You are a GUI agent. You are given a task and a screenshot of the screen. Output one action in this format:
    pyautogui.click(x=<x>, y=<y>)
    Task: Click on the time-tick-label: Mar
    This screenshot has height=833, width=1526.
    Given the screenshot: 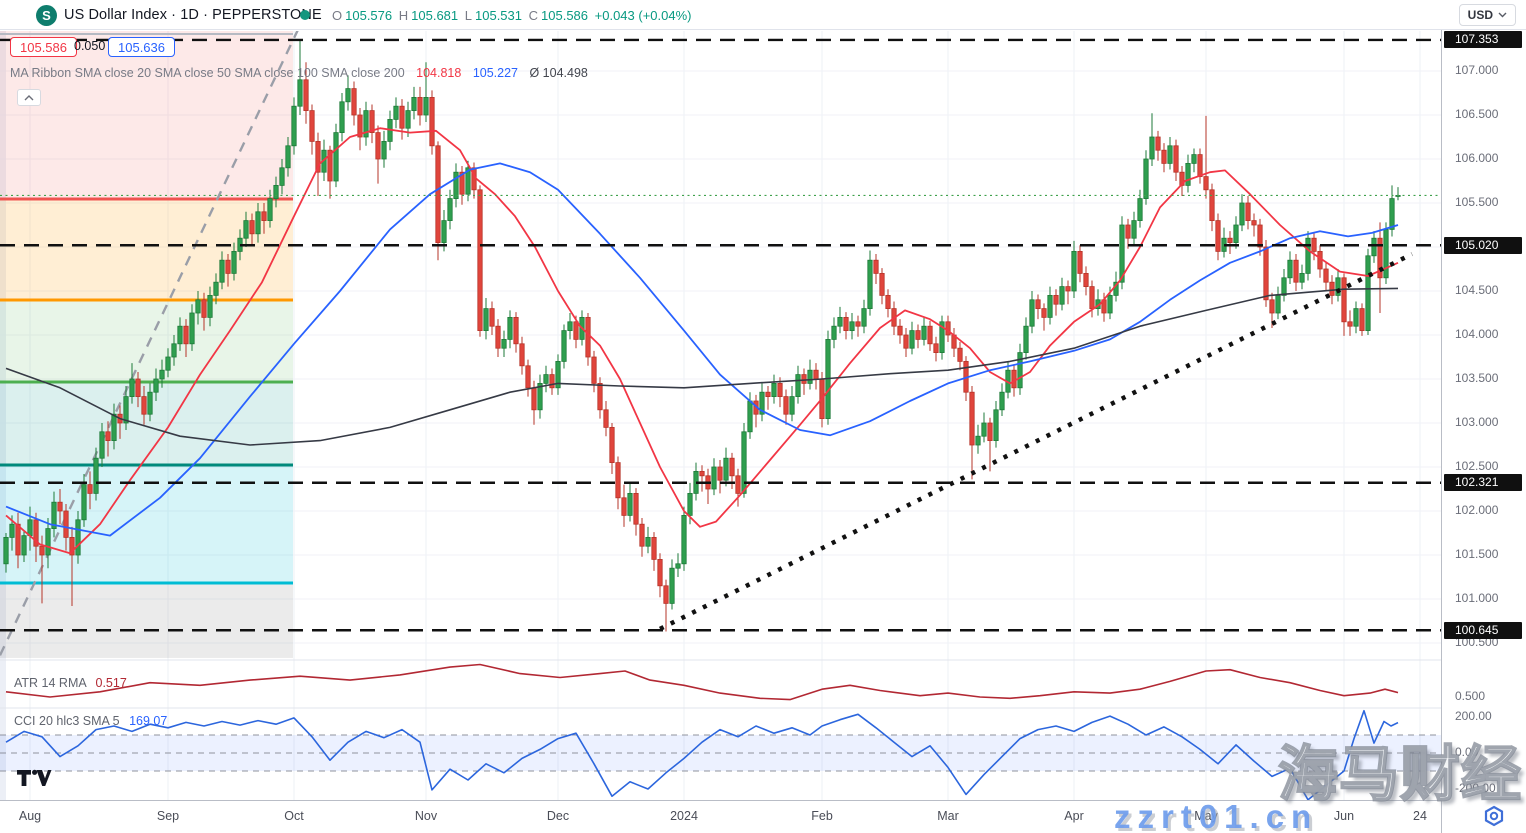 What is the action you would take?
    pyautogui.click(x=948, y=816)
    